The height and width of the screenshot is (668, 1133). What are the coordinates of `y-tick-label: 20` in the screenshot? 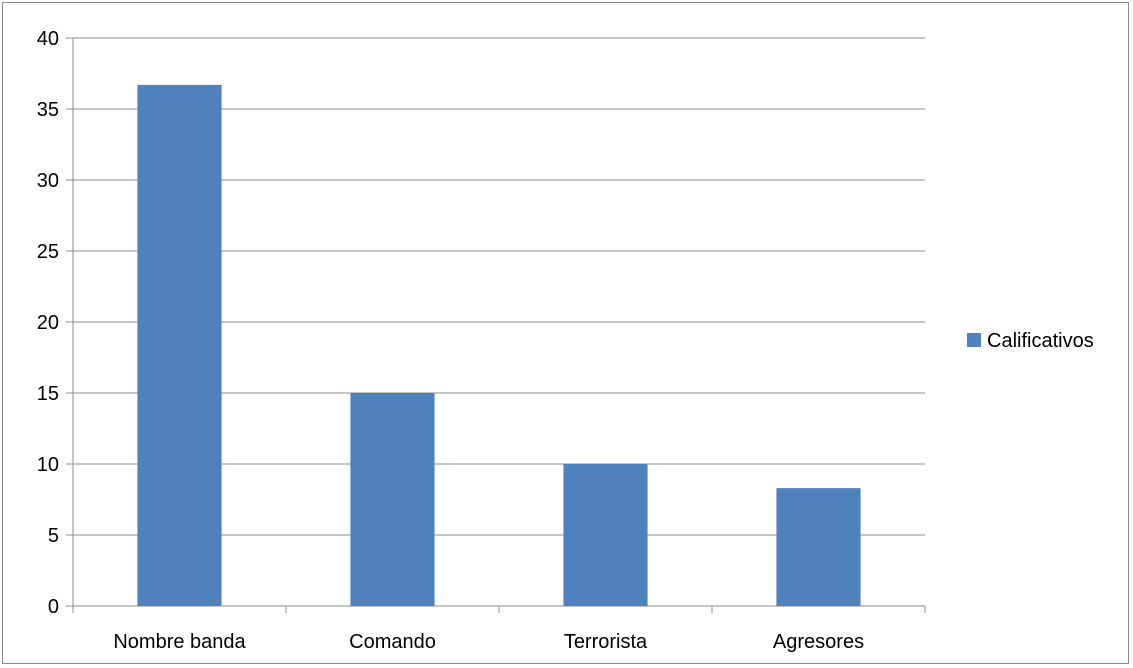 It's located at (48, 323).